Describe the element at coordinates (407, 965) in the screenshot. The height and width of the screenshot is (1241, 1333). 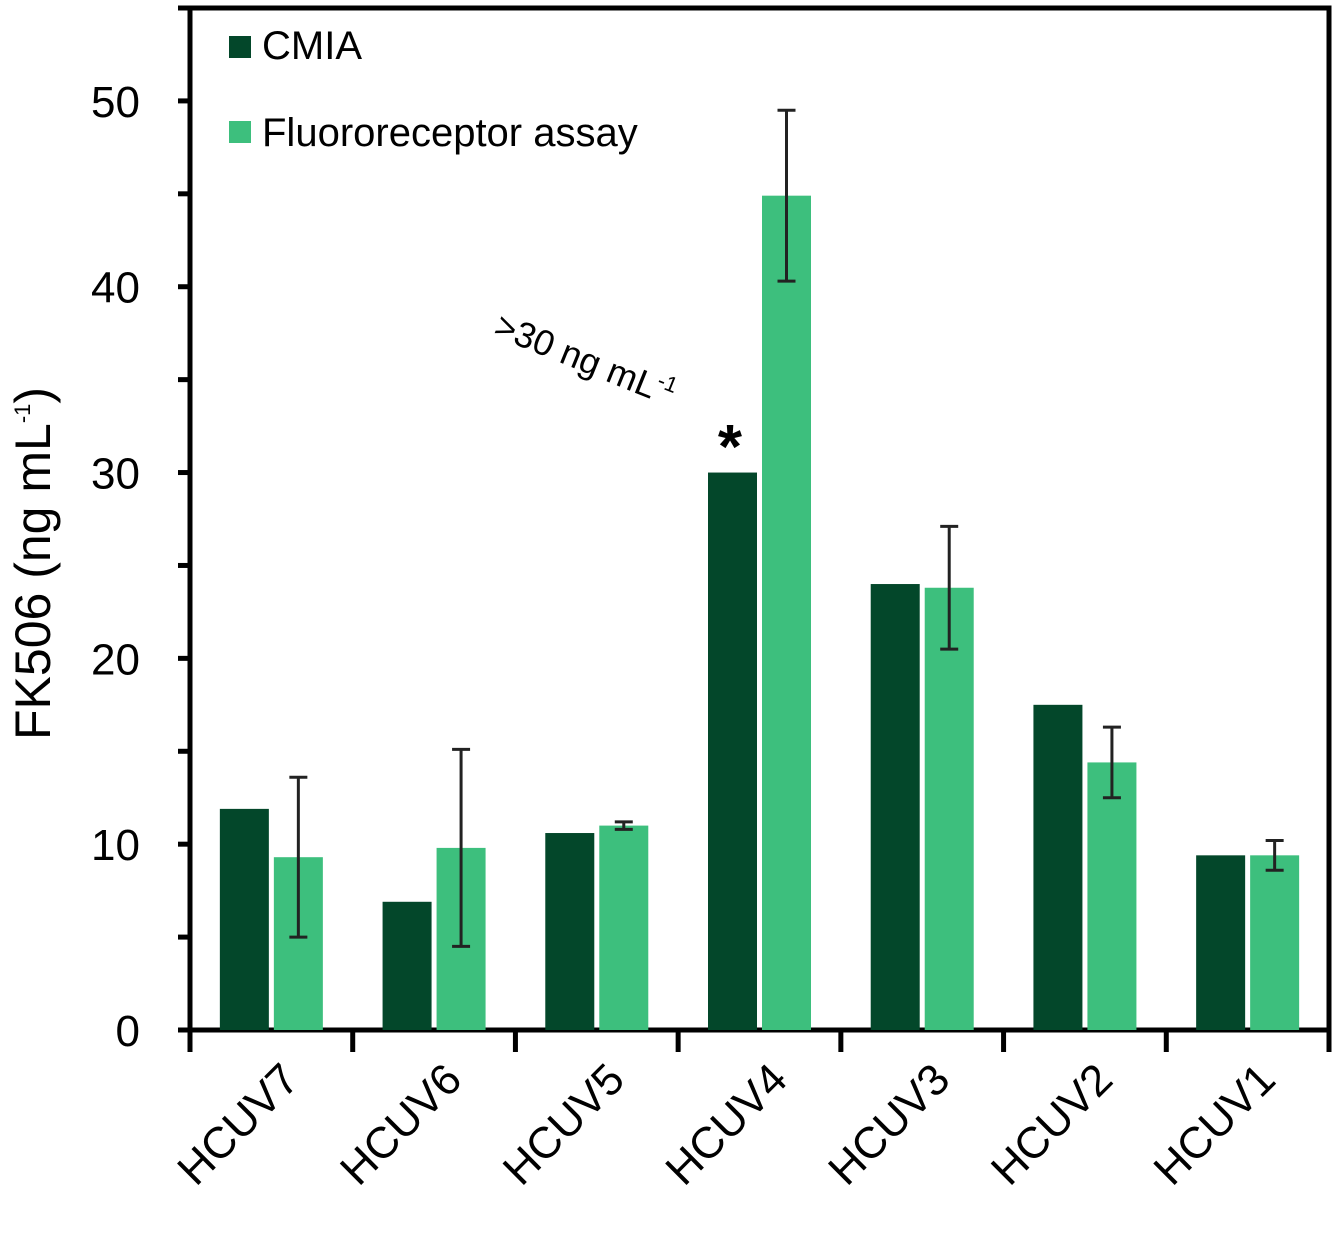
I see `bar-cmia-hcuv6` at that location.